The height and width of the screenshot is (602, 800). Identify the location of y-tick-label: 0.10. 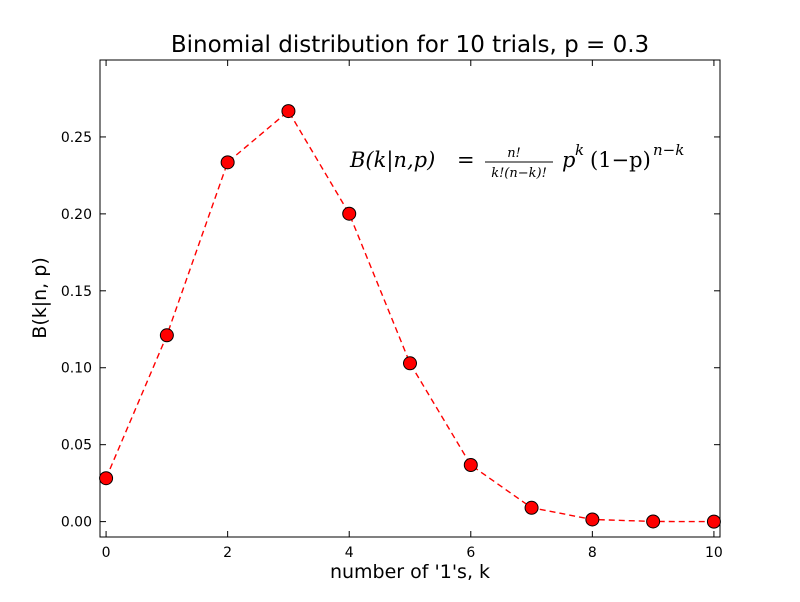
(76, 369).